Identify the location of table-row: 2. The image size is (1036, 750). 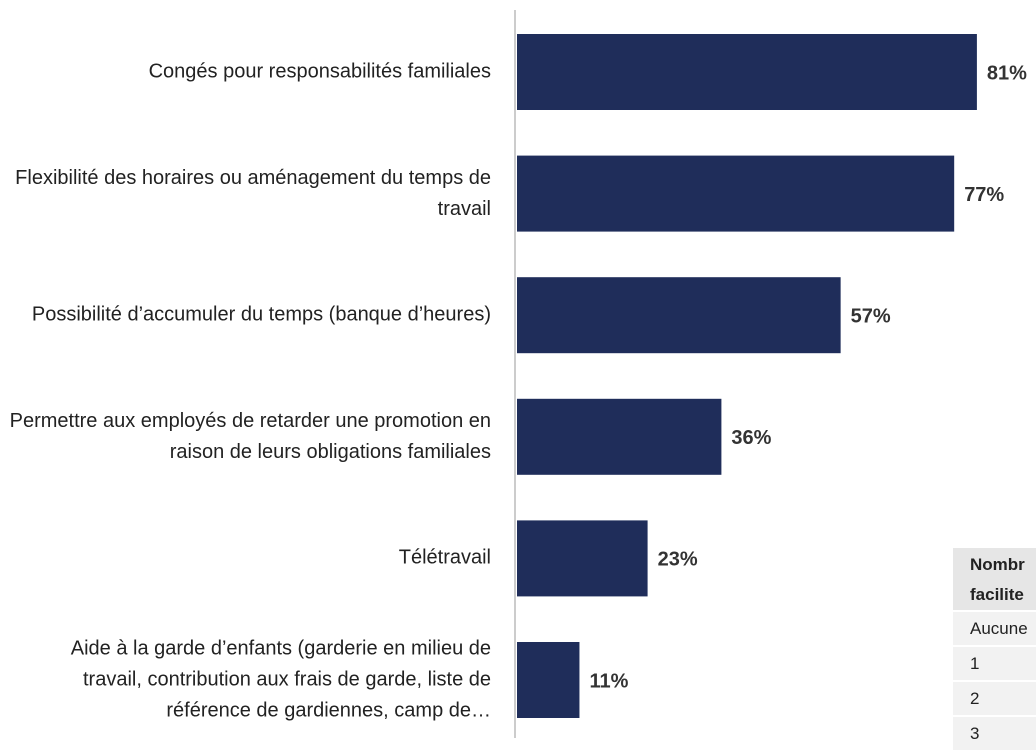
(994, 697).